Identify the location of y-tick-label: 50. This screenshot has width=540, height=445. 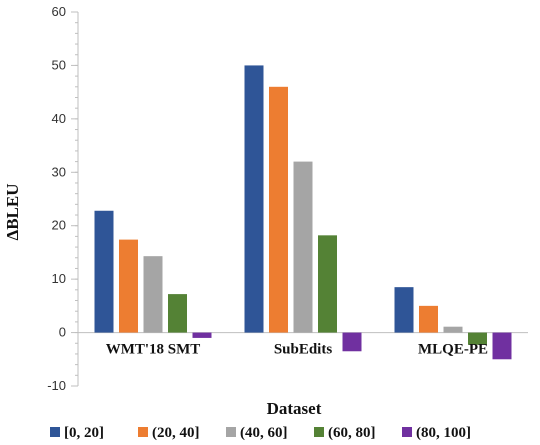
(59, 64).